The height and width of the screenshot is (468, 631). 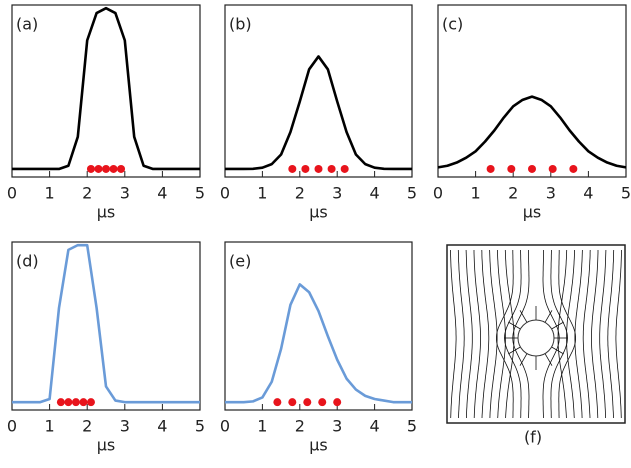 I want to click on panel-label: (a), so click(x=27, y=24).